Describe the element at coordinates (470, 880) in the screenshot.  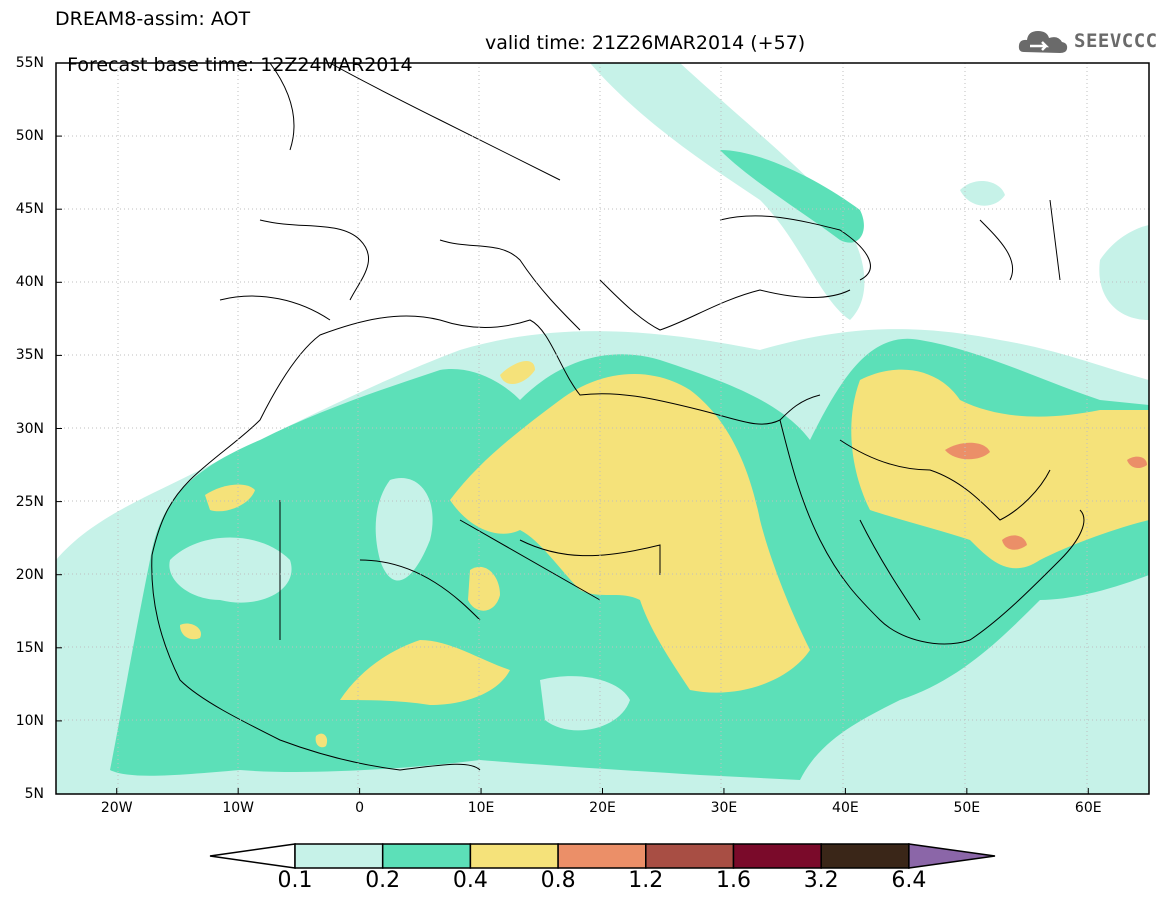
I see `colorbar-label: 0.4` at that location.